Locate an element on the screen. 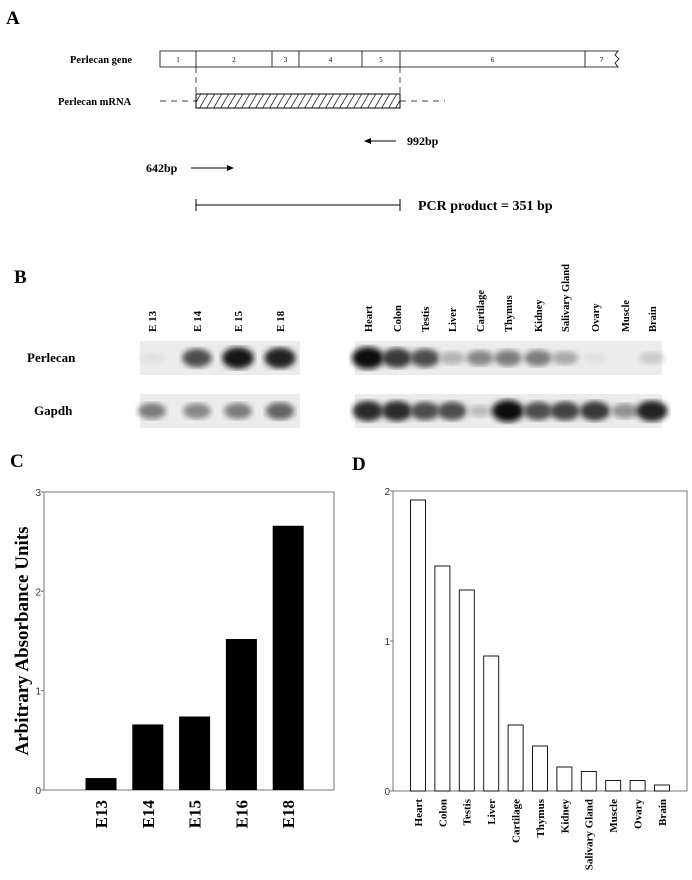 The height and width of the screenshot is (880, 692). forward-primer-label: 642bp is located at coordinates (162, 168).